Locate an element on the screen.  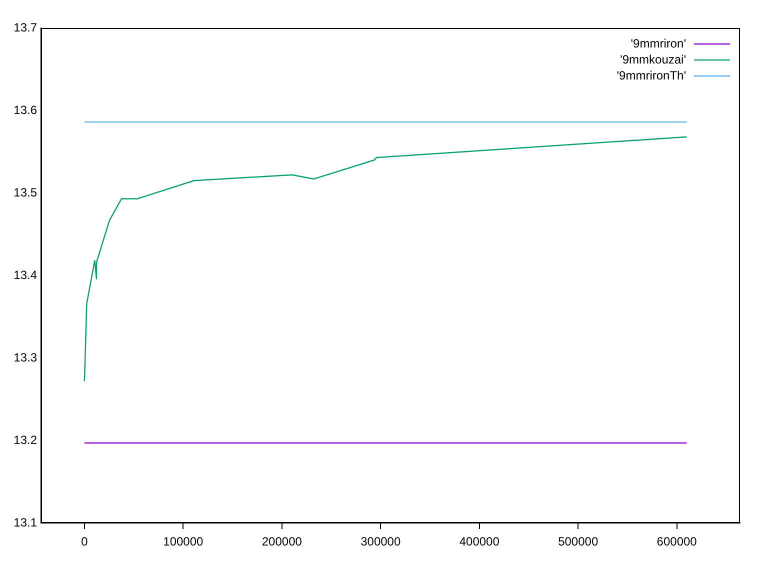
legend-label: '9mmriron' is located at coordinates (658, 43).